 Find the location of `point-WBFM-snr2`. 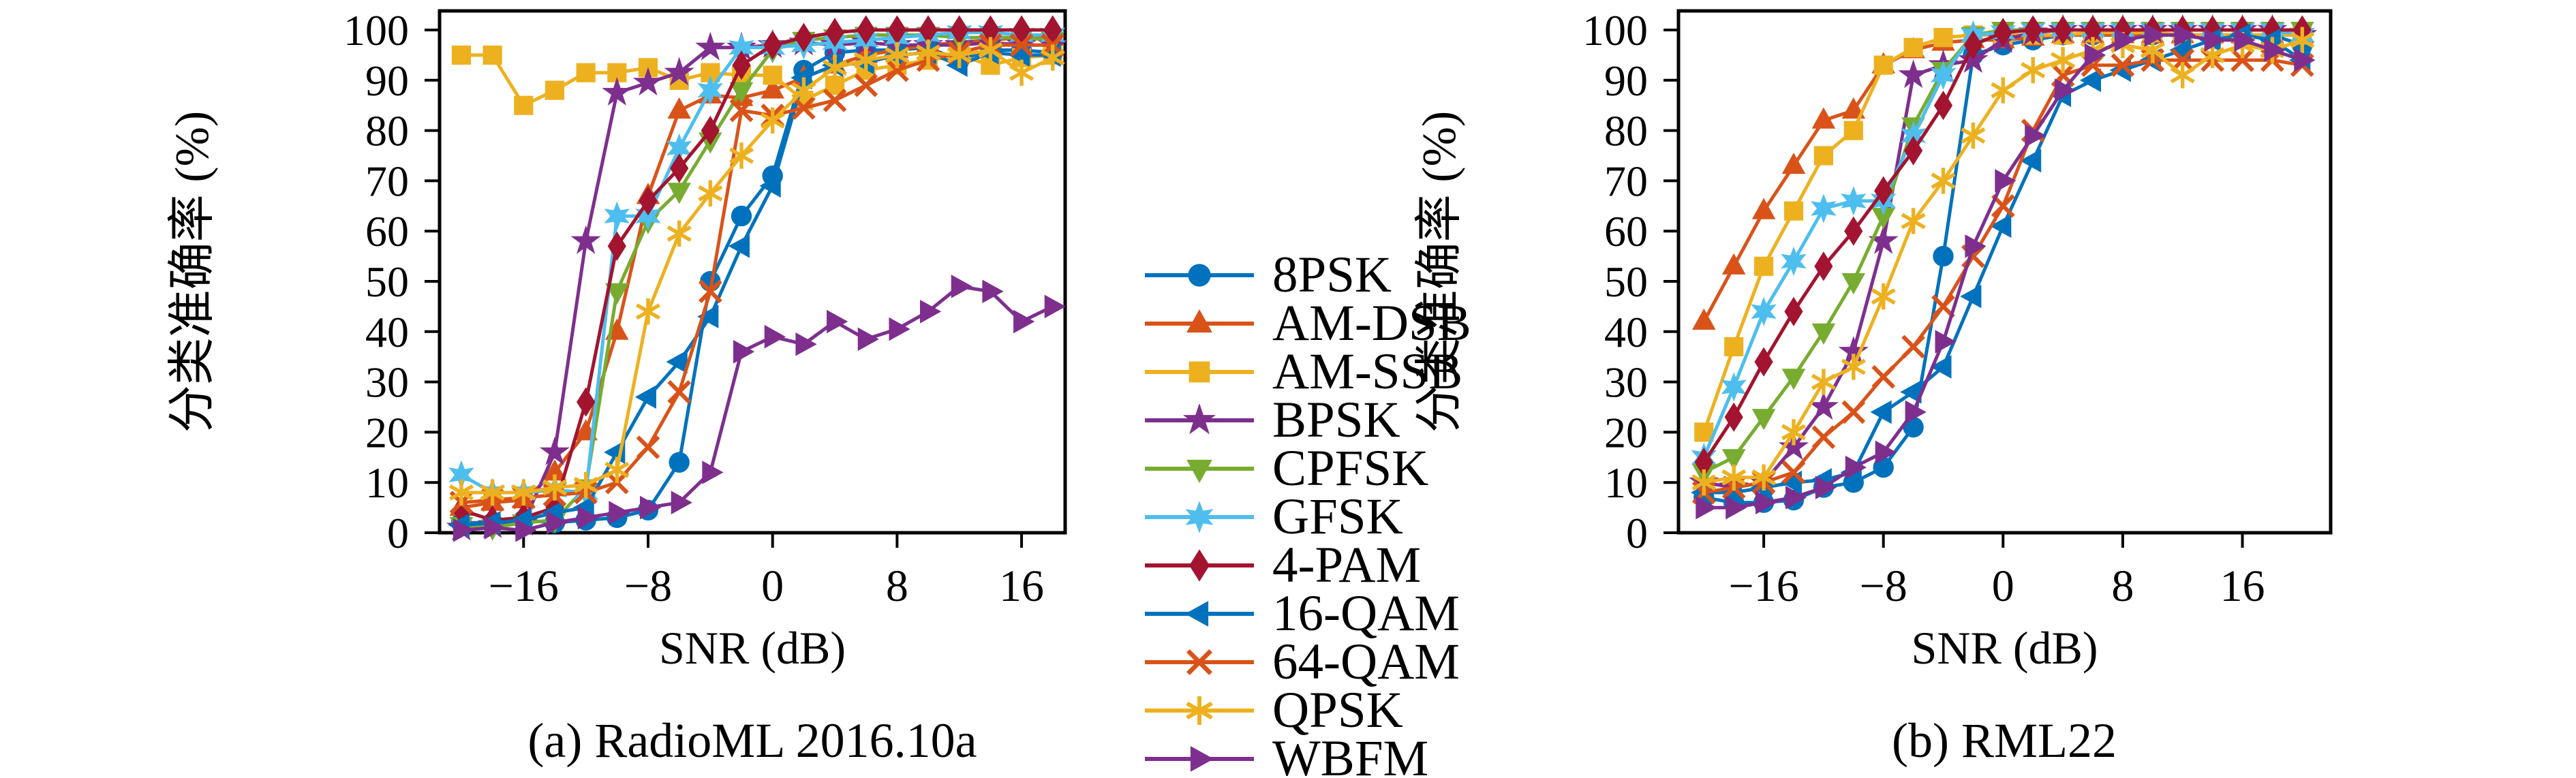

point-WBFM-snr2 is located at coordinates (2035, 135).